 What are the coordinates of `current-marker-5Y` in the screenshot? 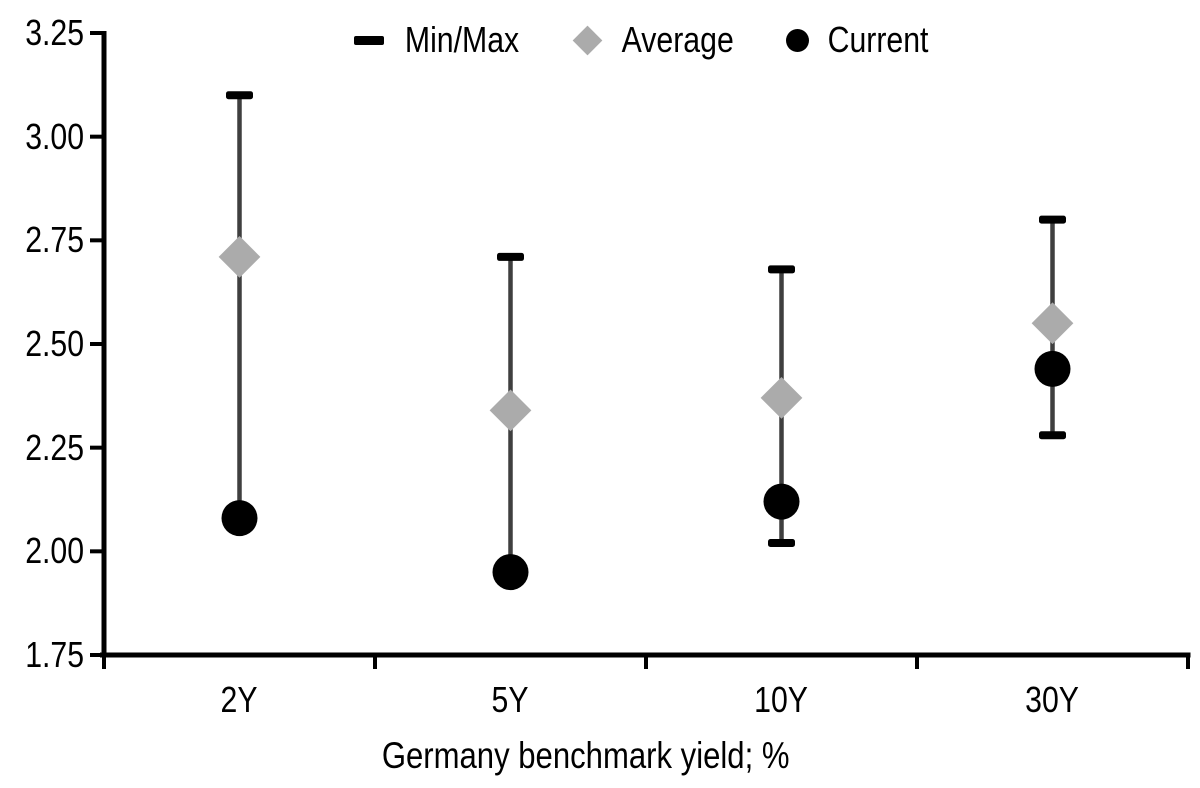 It's located at (510, 572).